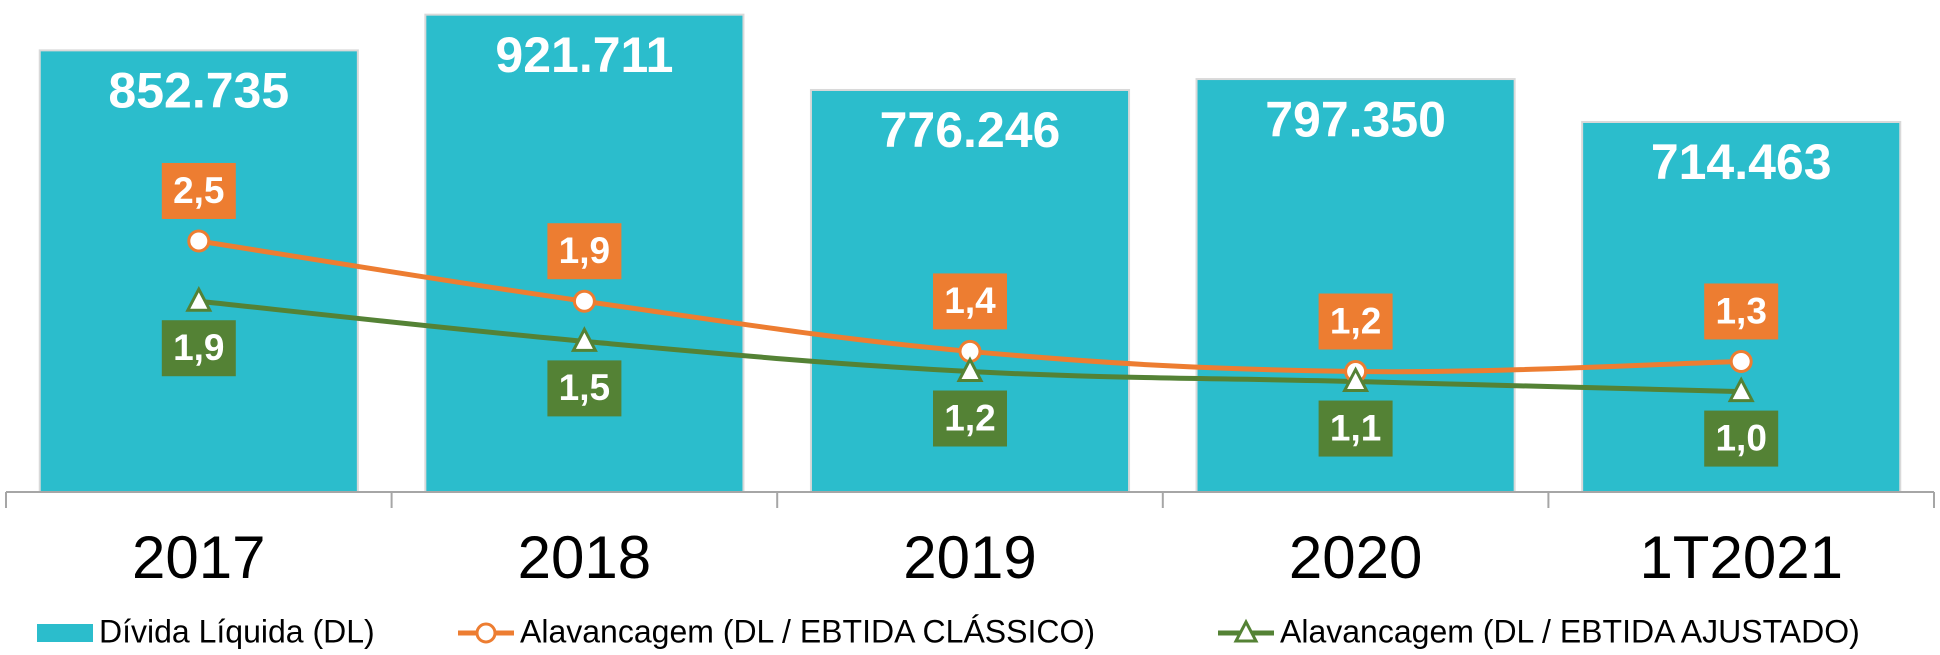  Describe the element at coordinates (65, 633) in the screenshot. I see `legend-swatch` at that location.